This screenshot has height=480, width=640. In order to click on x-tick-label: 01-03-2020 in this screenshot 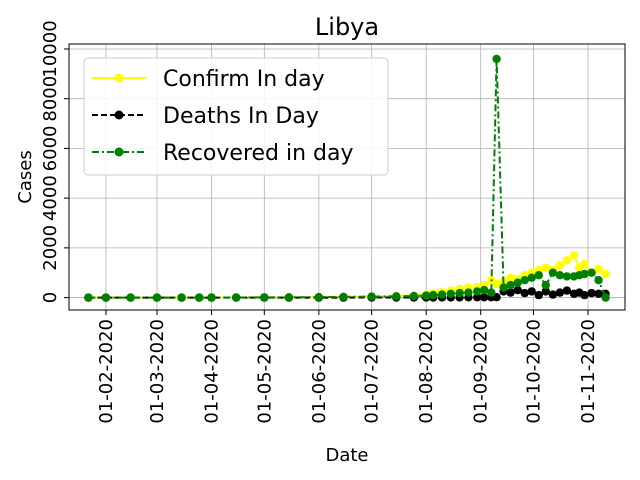, I will do `click(157, 371)`.